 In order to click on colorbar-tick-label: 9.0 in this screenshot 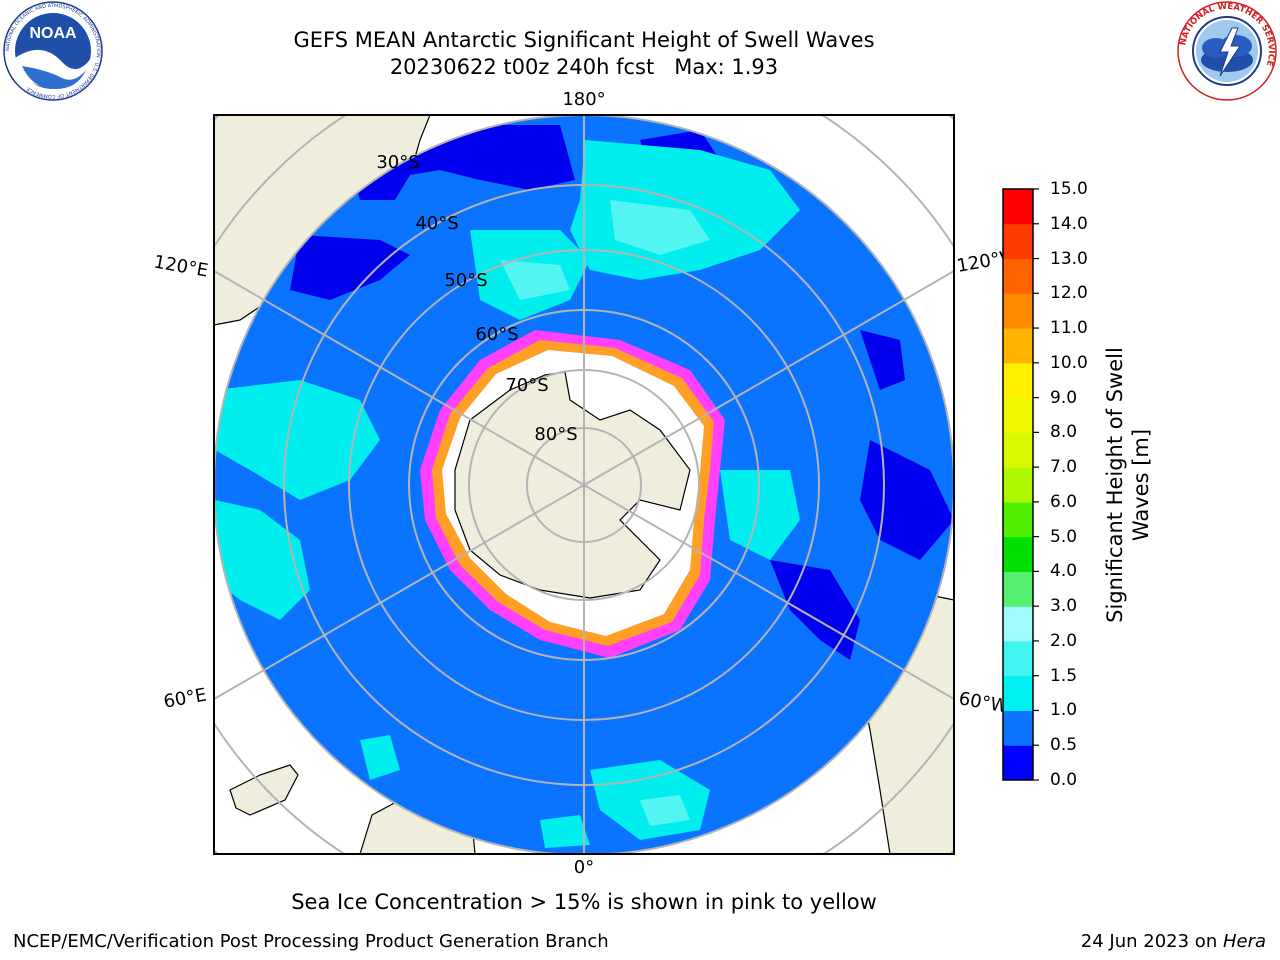, I will do `click(1064, 397)`.